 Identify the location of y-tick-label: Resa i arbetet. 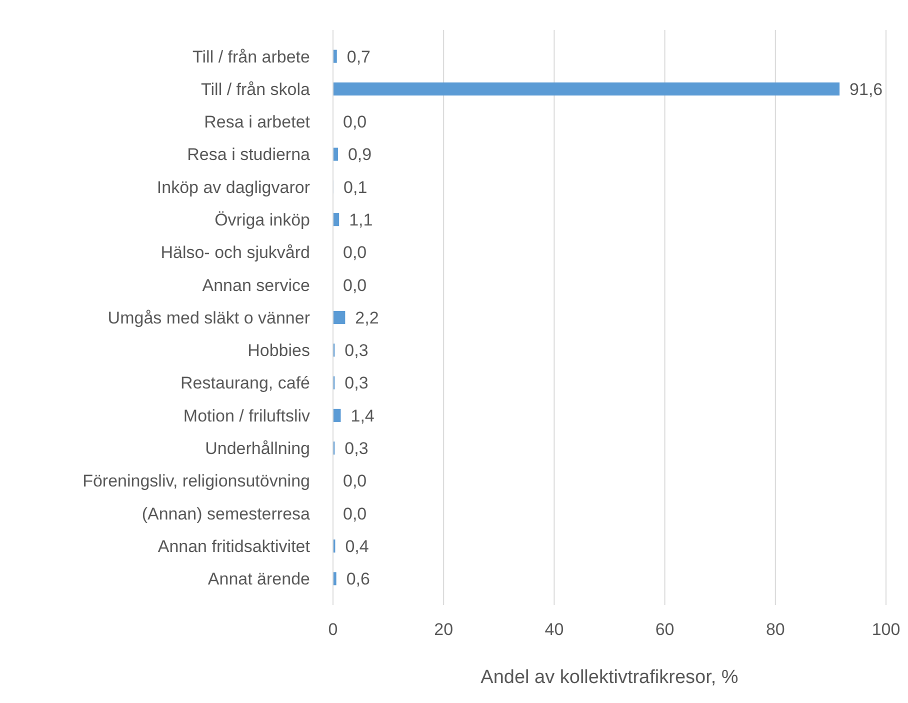
(257, 122).